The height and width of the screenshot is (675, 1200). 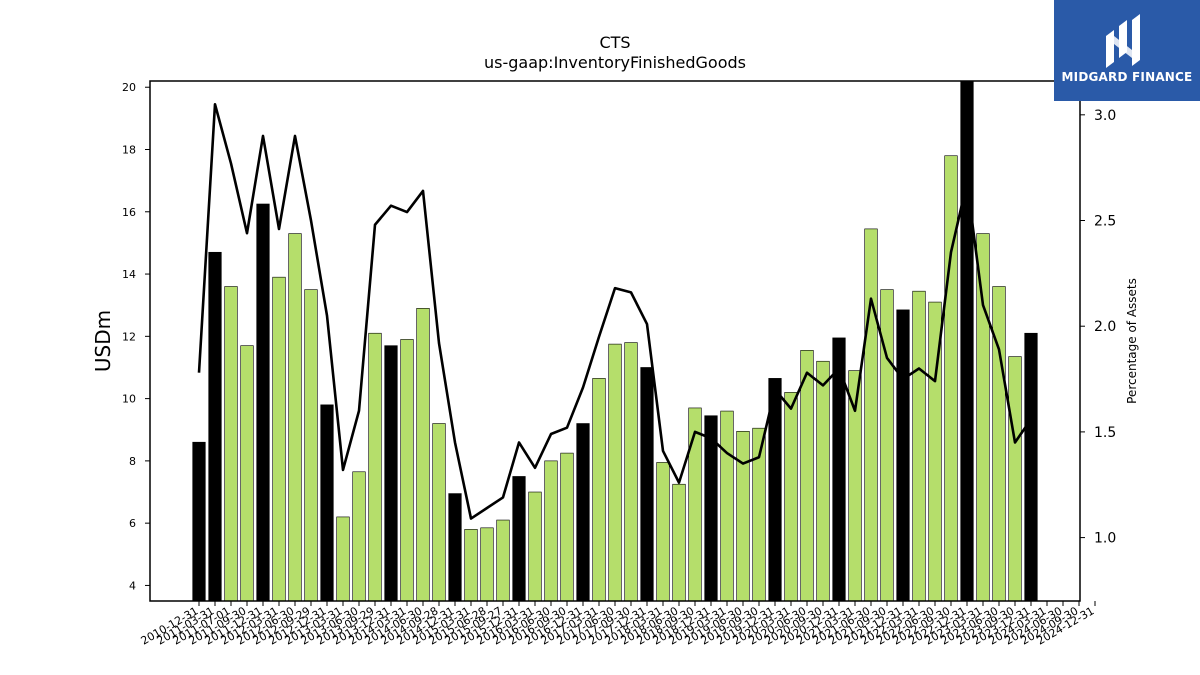 What do you see at coordinates (615, 62) in the screenshot?
I see `chart-subtitle: us-gaap:InventoryFinishedGoods` at bounding box center [615, 62].